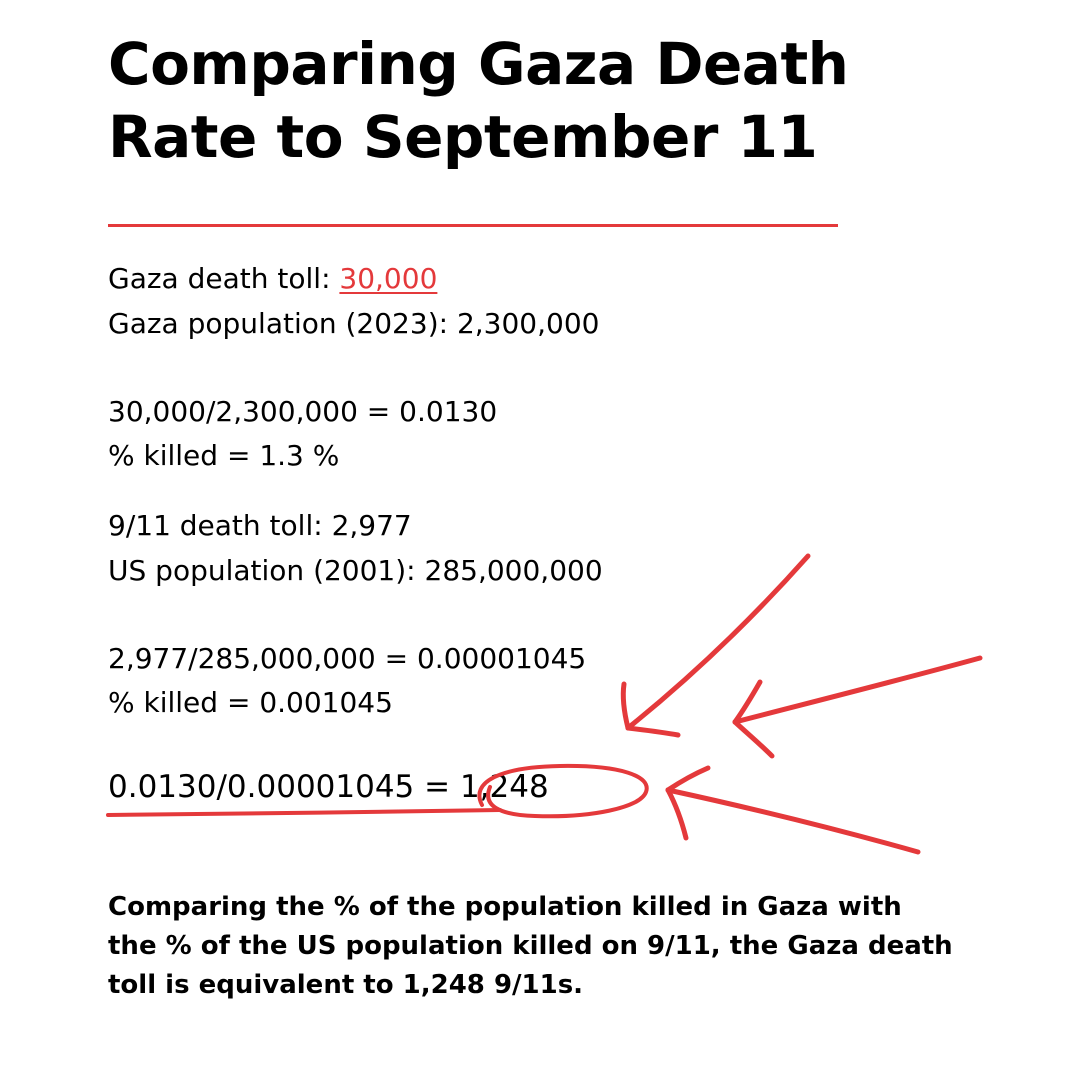 The image size is (1080, 1080). What do you see at coordinates (224, 278) in the screenshot?
I see `gaza-death-toll-label: Gaza death toll:` at bounding box center [224, 278].